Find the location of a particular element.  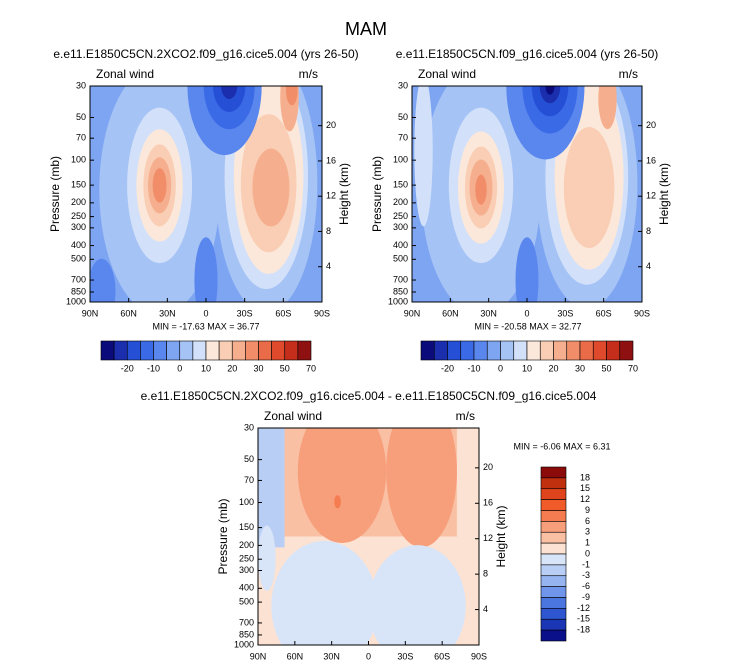

colorbar-label: -3 is located at coordinates (586, 575).